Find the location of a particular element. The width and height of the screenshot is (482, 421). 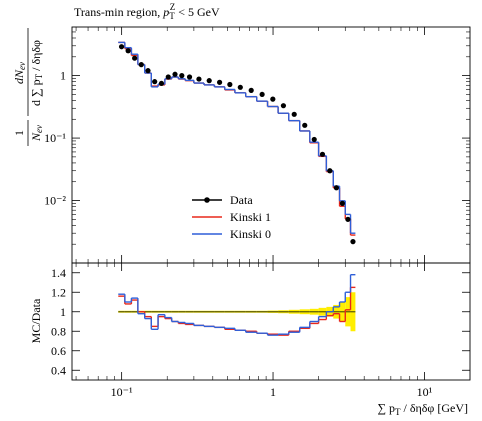

y-label-part: dNev is located at coordinates (19, 73).